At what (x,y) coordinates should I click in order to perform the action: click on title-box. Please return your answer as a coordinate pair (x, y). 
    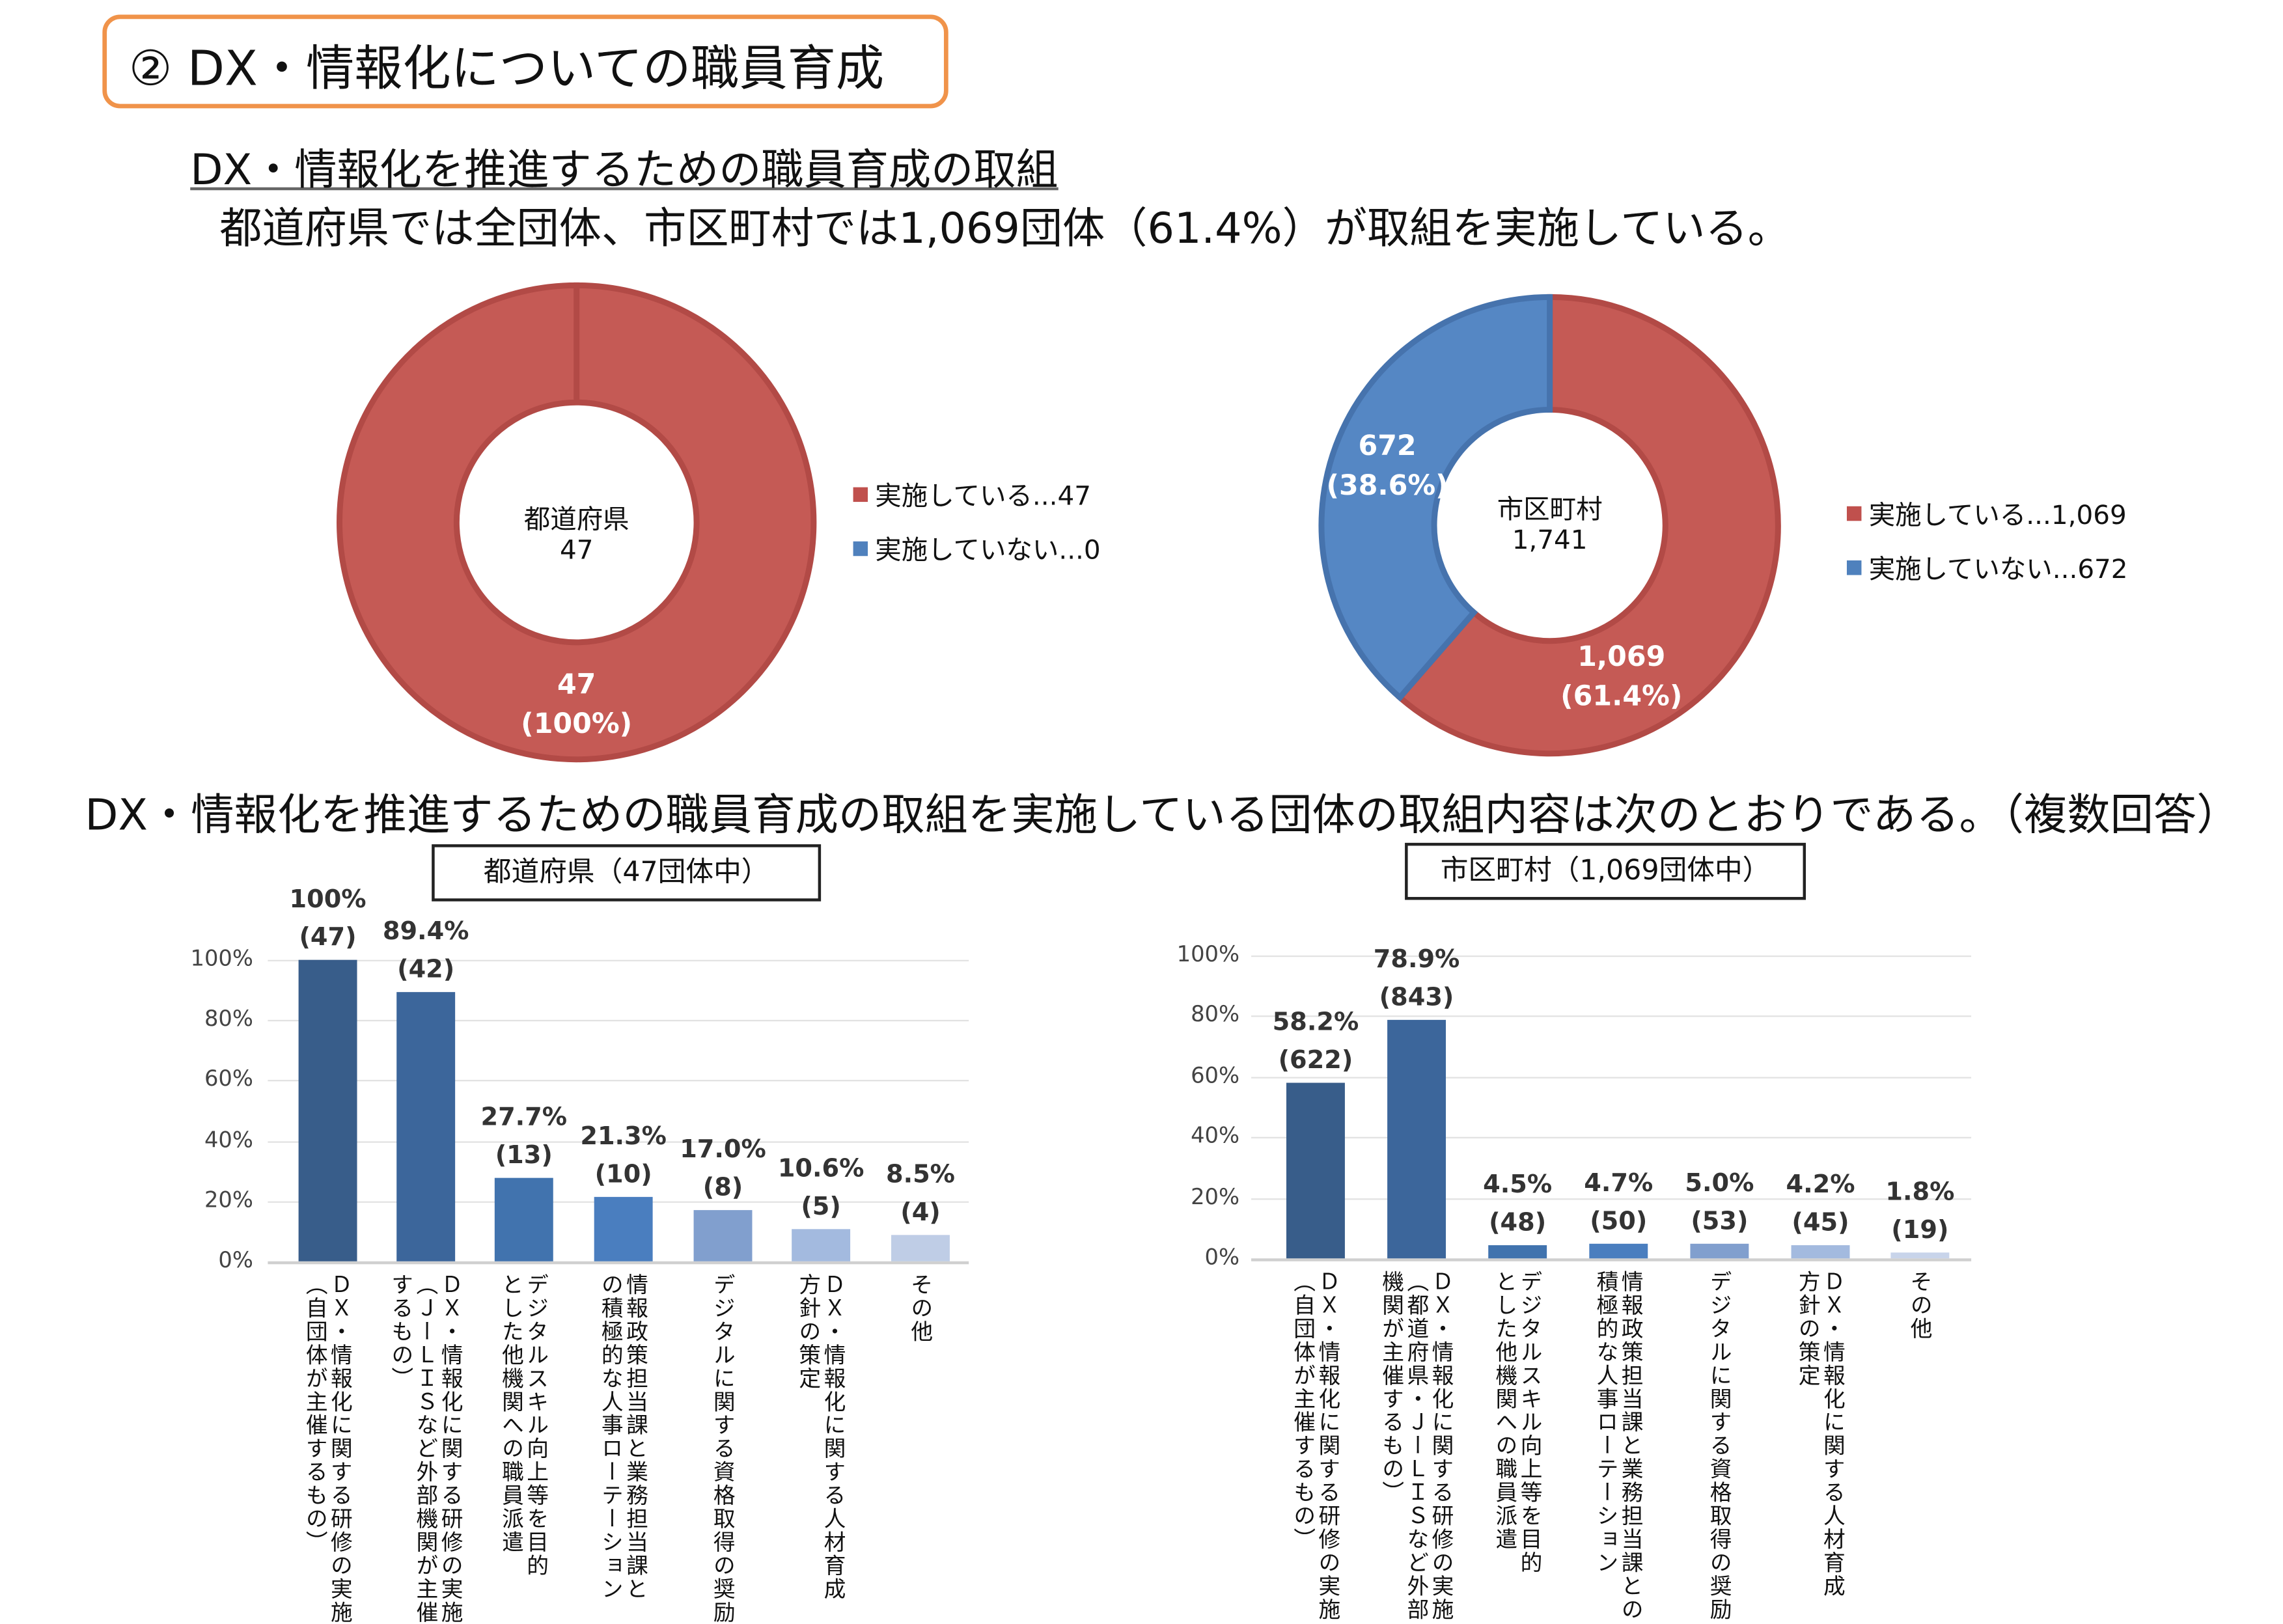
    Looking at the image, I should click on (525, 61).